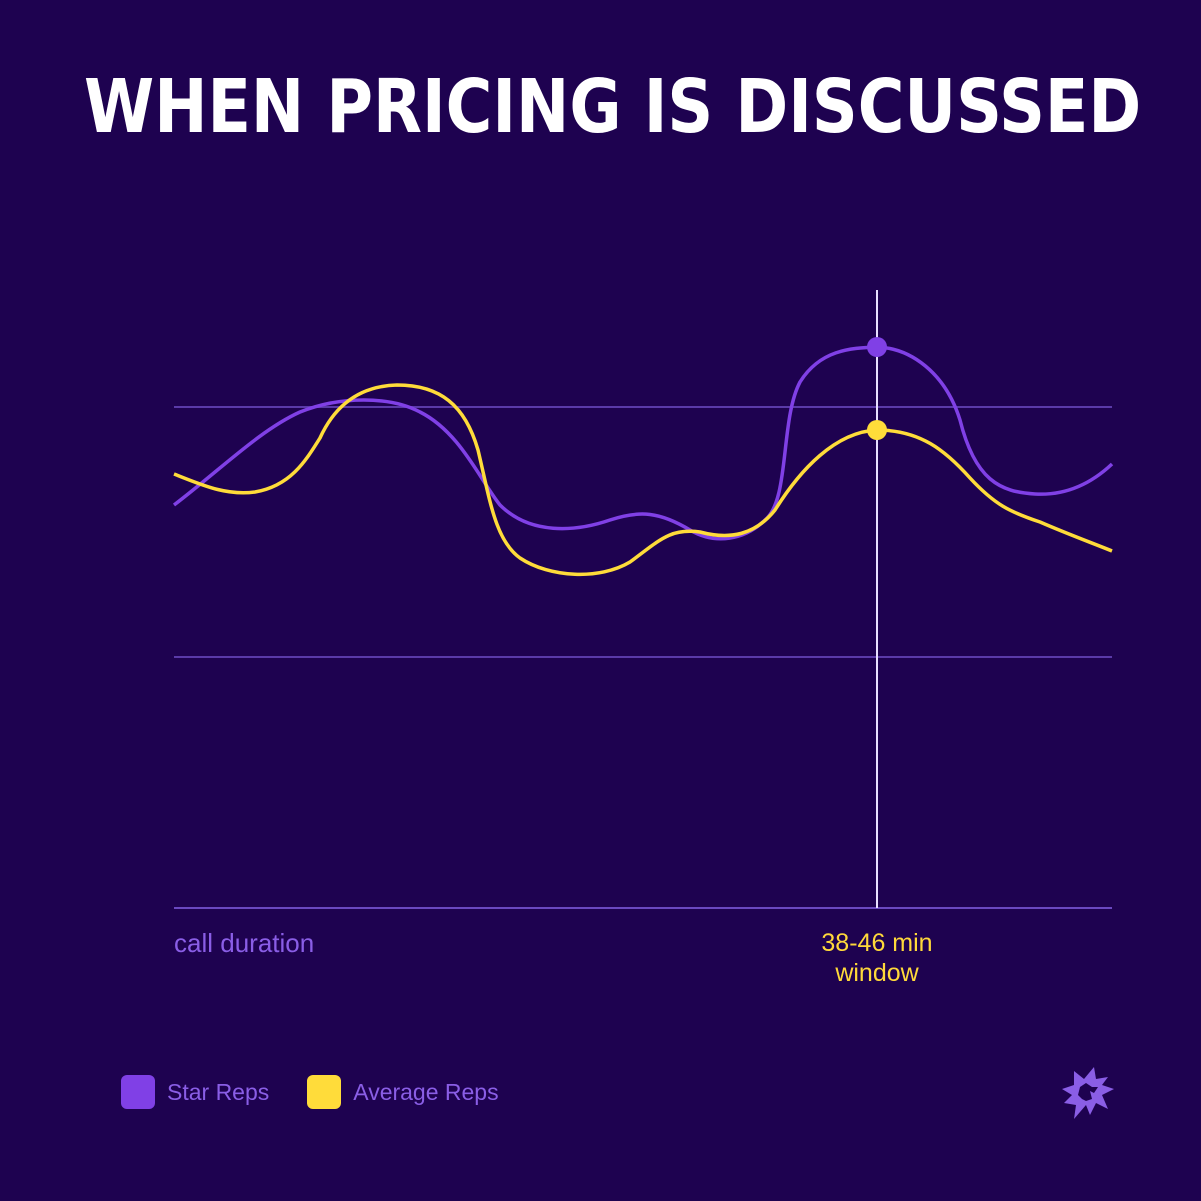 Image resolution: width=1201 pixels, height=1201 pixels. What do you see at coordinates (1088, 1093) in the screenshot?
I see `starburst-logo-icon` at bounding box center [1088, 1093].